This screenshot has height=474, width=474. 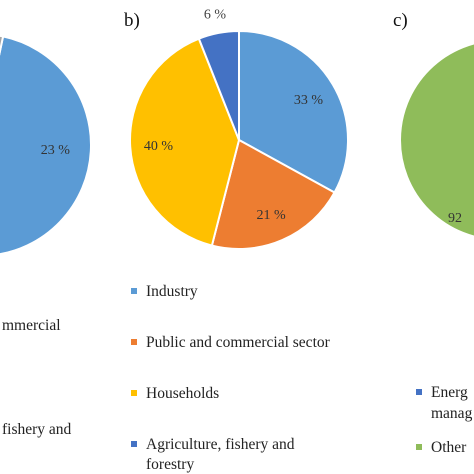 I want to click on pie-2: 92, so click(x=436, y=140).